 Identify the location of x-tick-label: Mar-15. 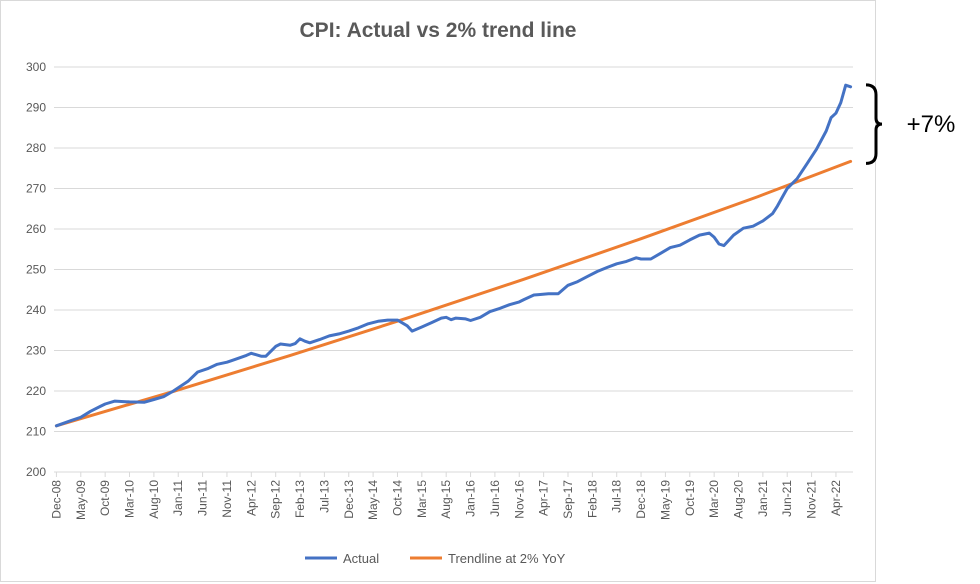
(422, 499).